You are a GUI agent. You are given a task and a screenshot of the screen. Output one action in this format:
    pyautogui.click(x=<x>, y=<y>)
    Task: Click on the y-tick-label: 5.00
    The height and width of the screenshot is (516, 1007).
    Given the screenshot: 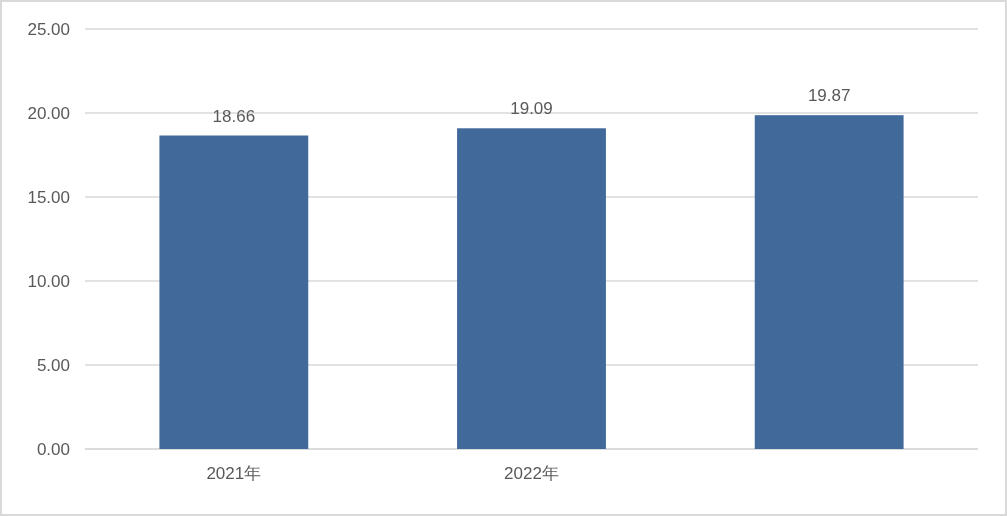 What is the action you would take?
    pyautogui.click(x=53, y=365)
    